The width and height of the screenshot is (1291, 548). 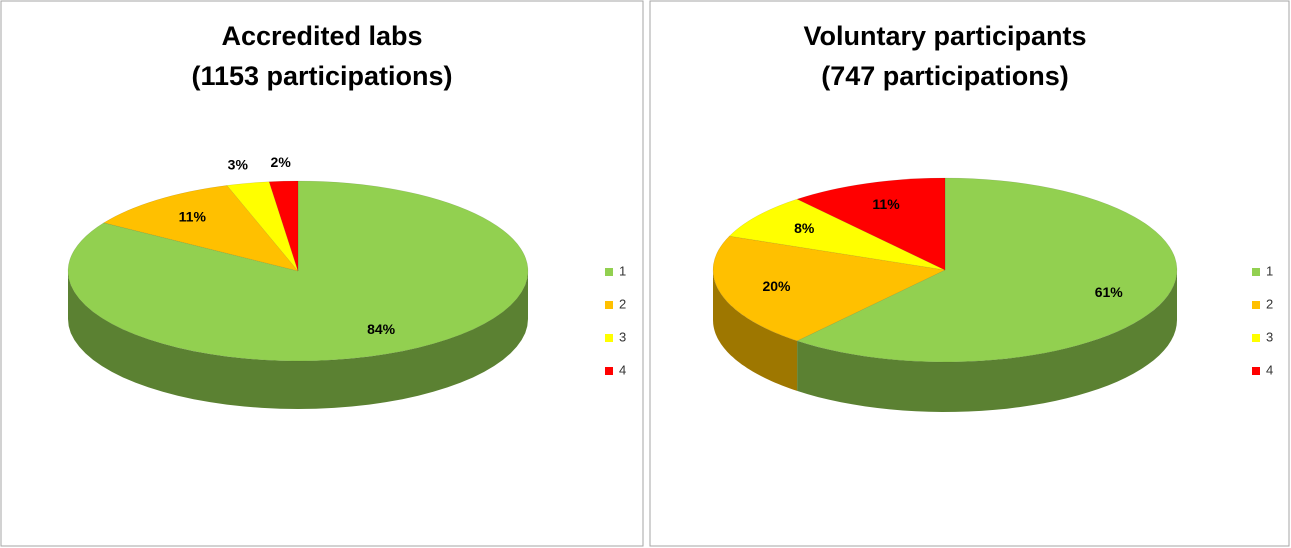 I want to click on chart-subtitle: (1153 participations), so click(x=321, y=76).